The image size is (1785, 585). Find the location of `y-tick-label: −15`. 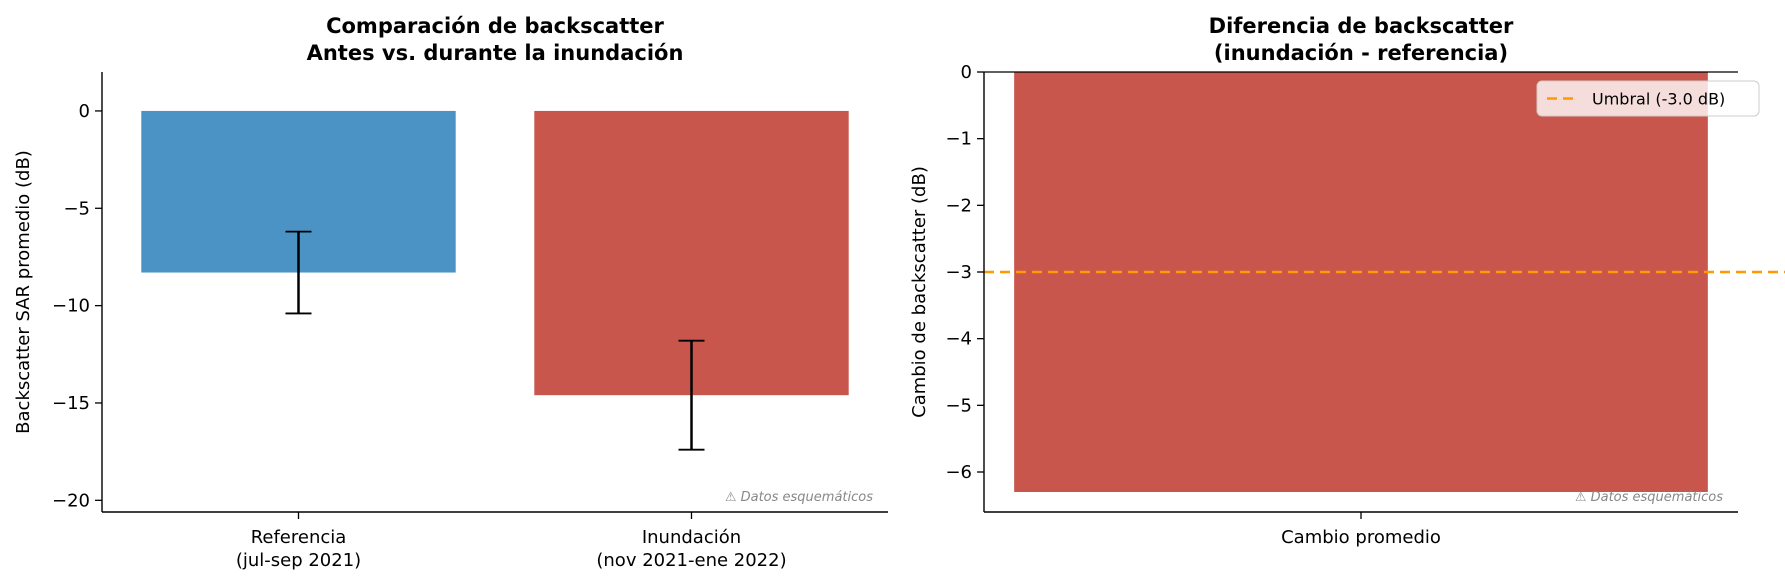

y-tick-label: −15 is located at coordinates (71, 403).